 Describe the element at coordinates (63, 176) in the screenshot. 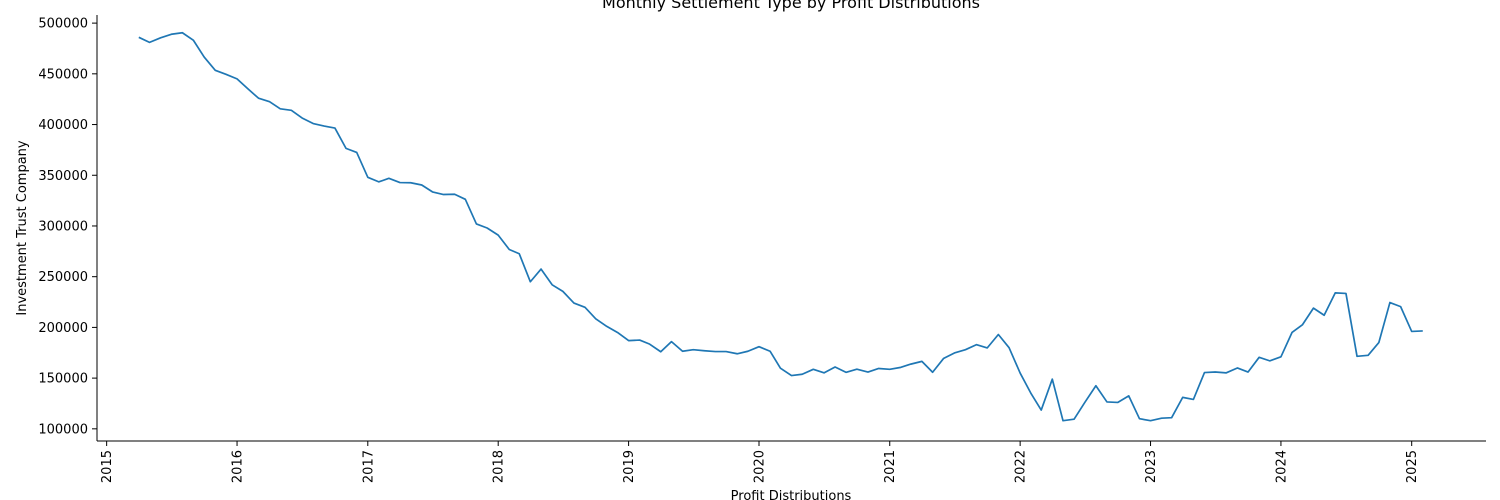

I see `y-tick-label: 350000` at that location.